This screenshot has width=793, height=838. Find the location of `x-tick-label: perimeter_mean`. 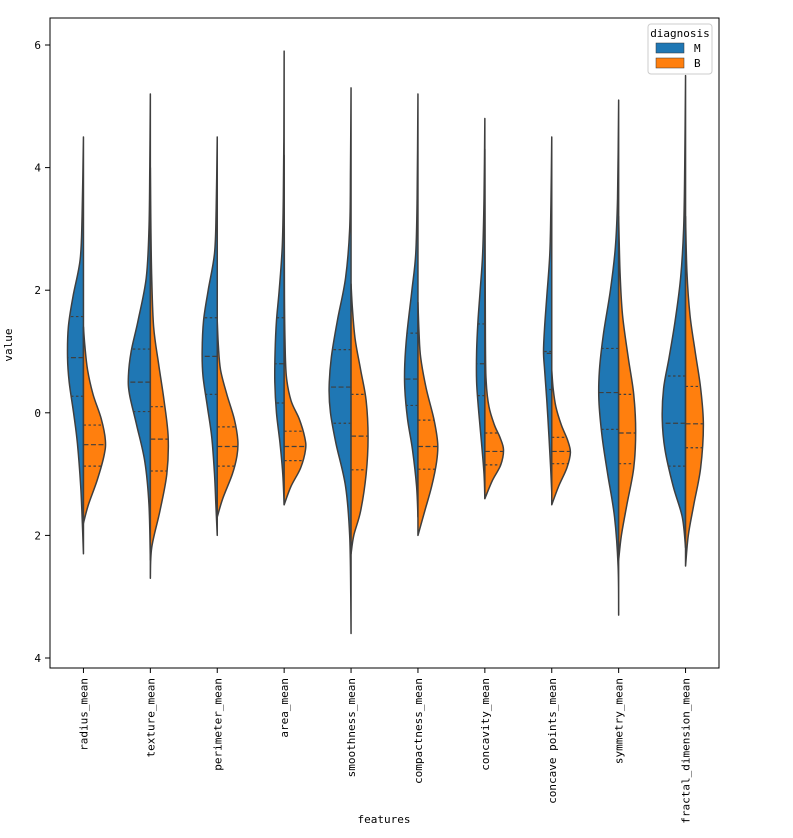

x-tick-label: perimeter_mean is located at coordinates (217, 724).